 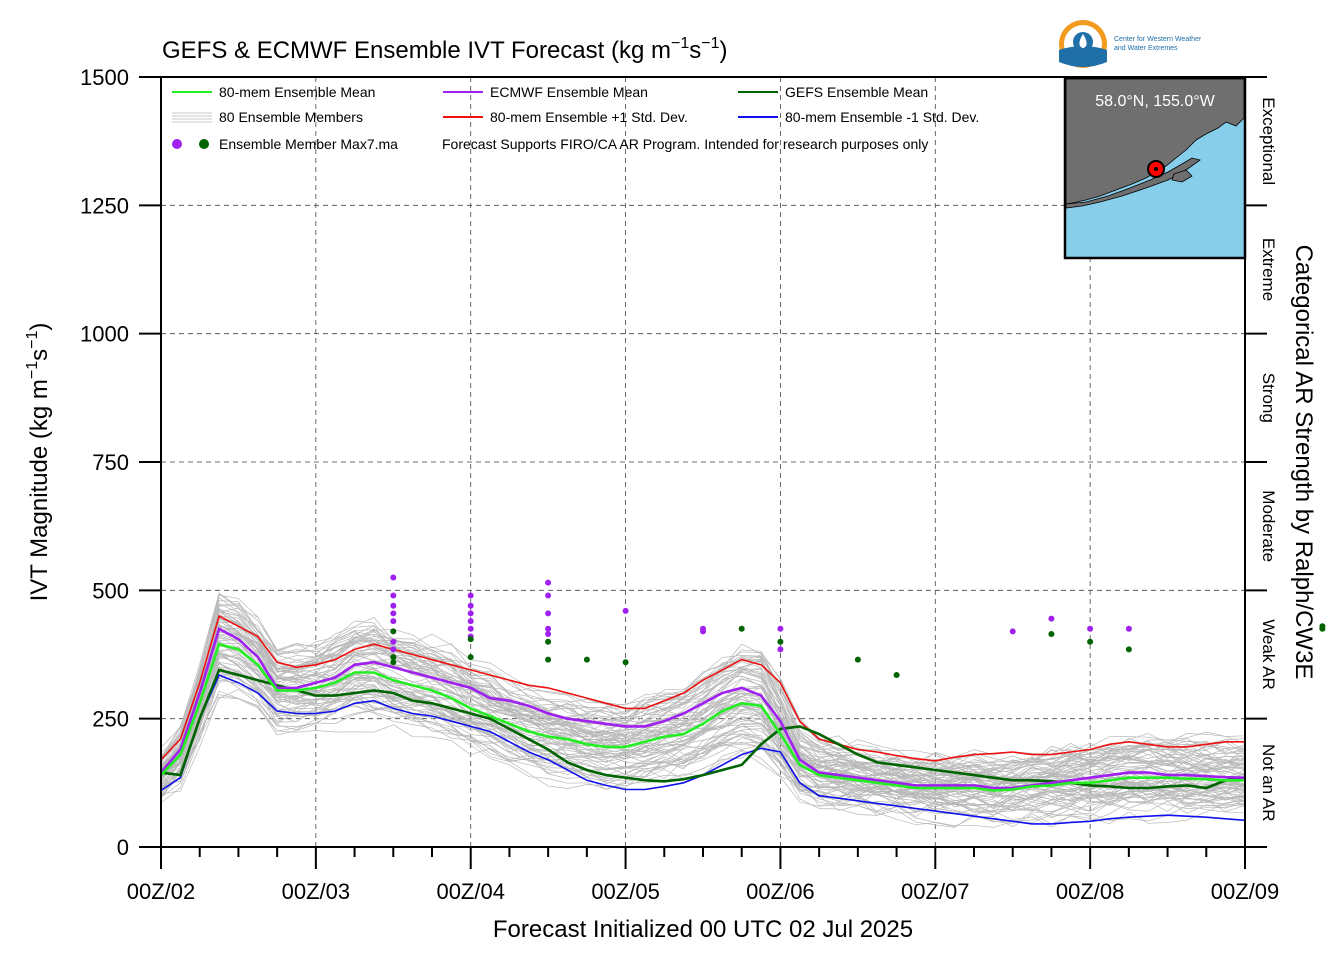 I want to click on legend-label-members: 80 Ensemble Members, so click(x=291, y=117).